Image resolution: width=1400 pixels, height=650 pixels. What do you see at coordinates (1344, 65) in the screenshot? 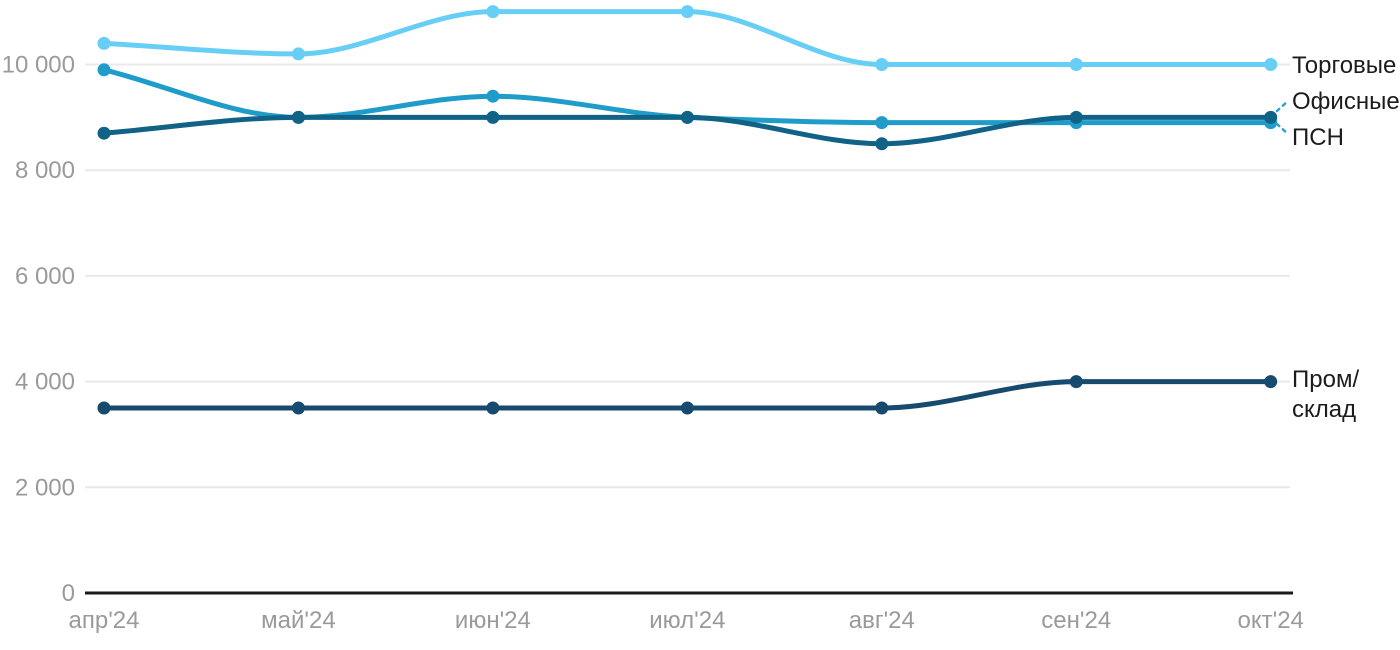
I see `series-label-torgovye: Торговые` at bounding box center [1344, 65].